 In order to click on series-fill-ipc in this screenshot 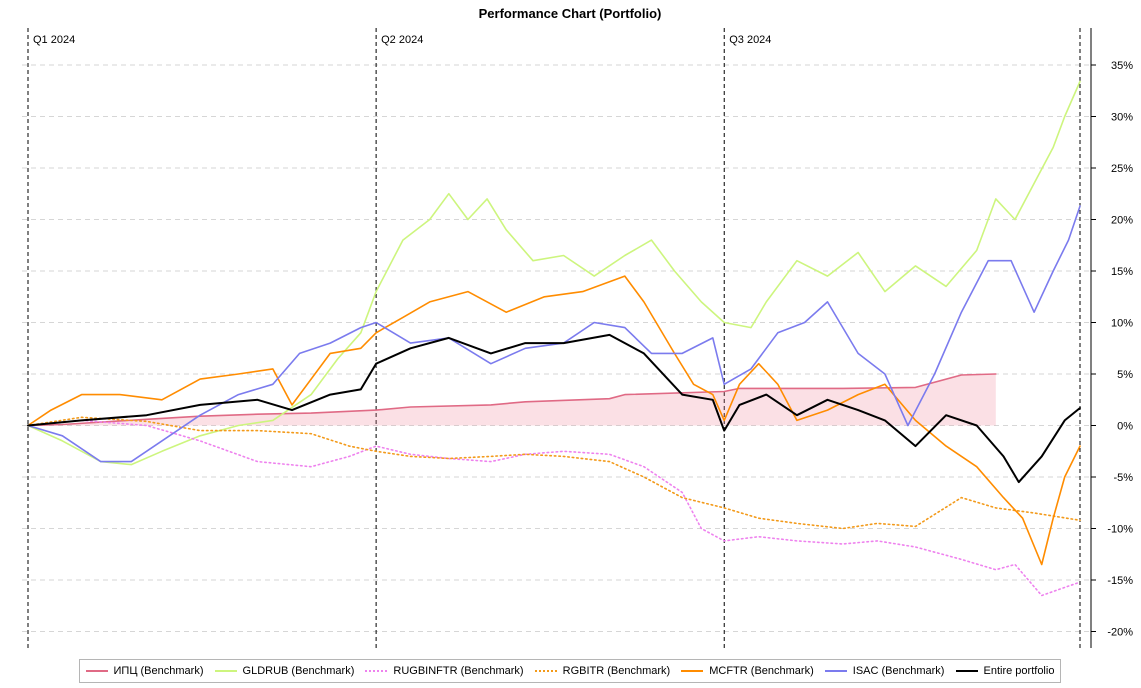, I will do `click(512, 400)`.